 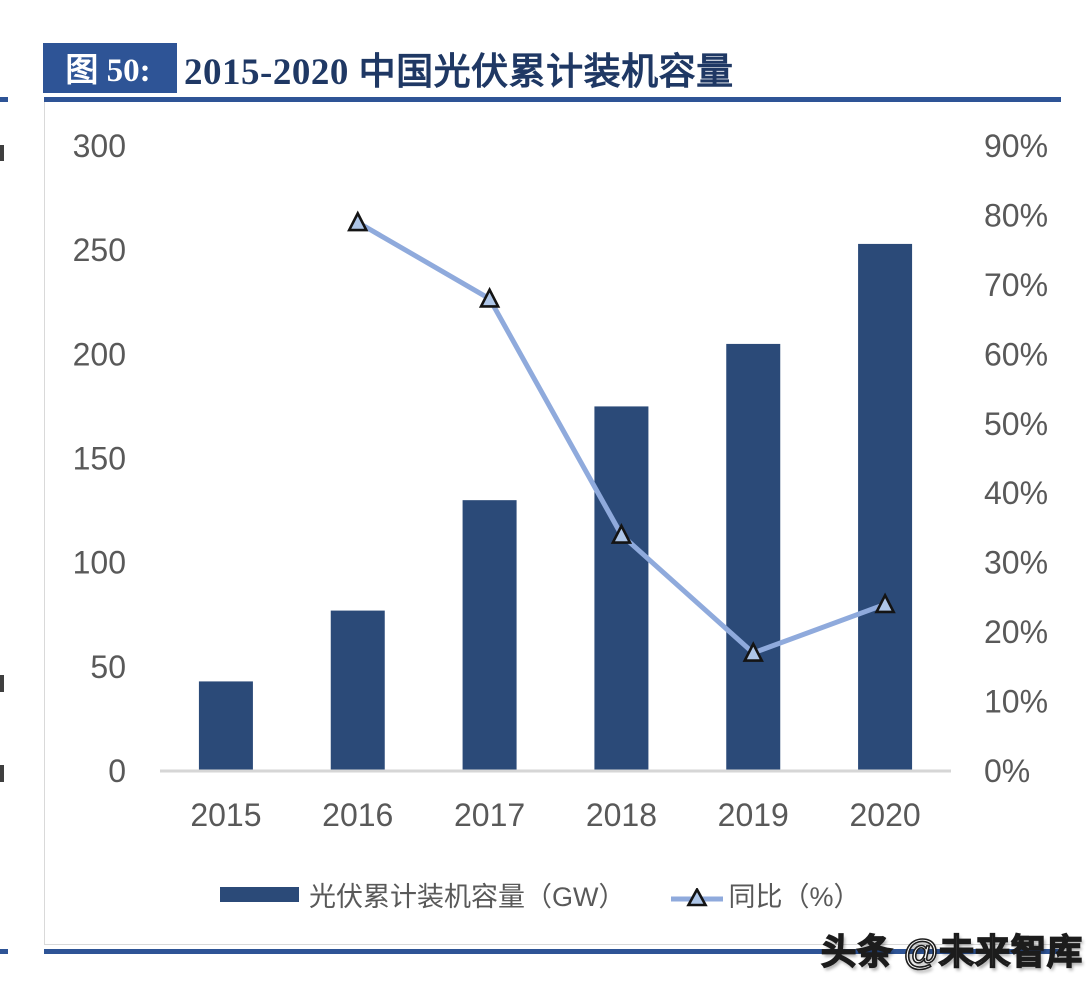 What do you see at coordinates (459, 72) in the screenshot?
I see `figure-title: 2015-2020 中国光伏累计装机容量` at bounding box center [459, 72].